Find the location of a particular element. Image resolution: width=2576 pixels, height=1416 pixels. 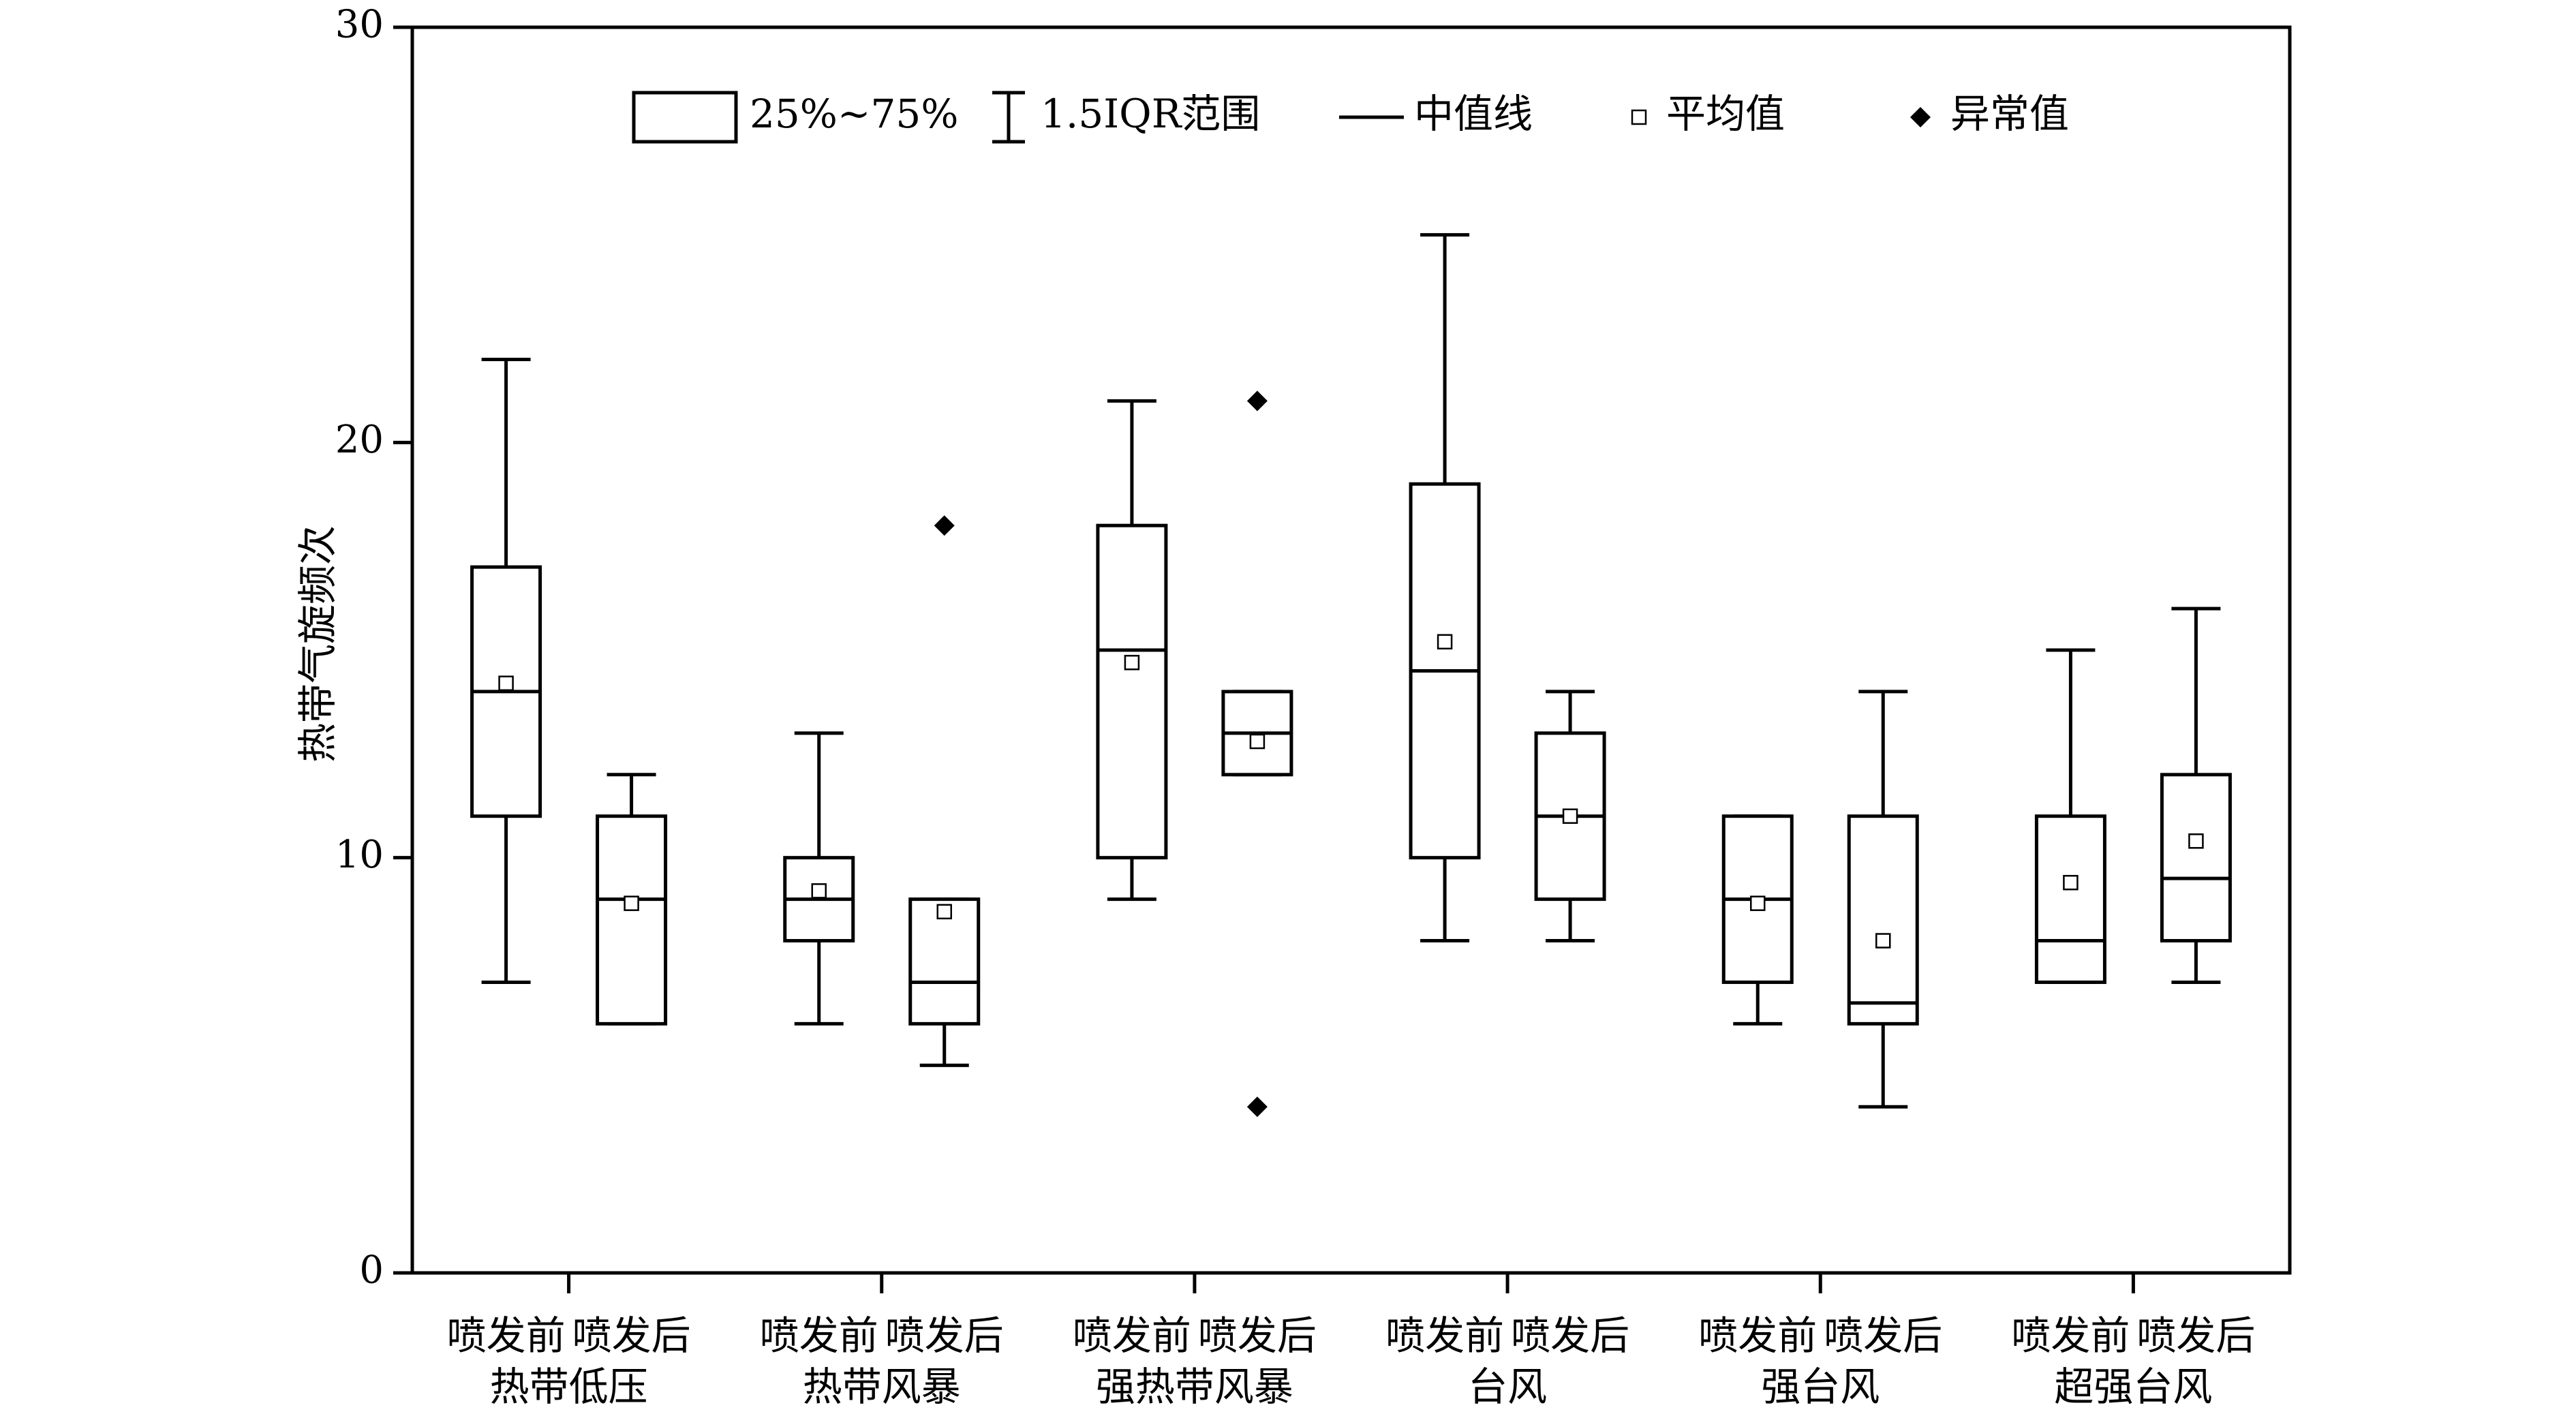

x-category-label: 强热带风暴 is located at coordinates (1194, 1387).